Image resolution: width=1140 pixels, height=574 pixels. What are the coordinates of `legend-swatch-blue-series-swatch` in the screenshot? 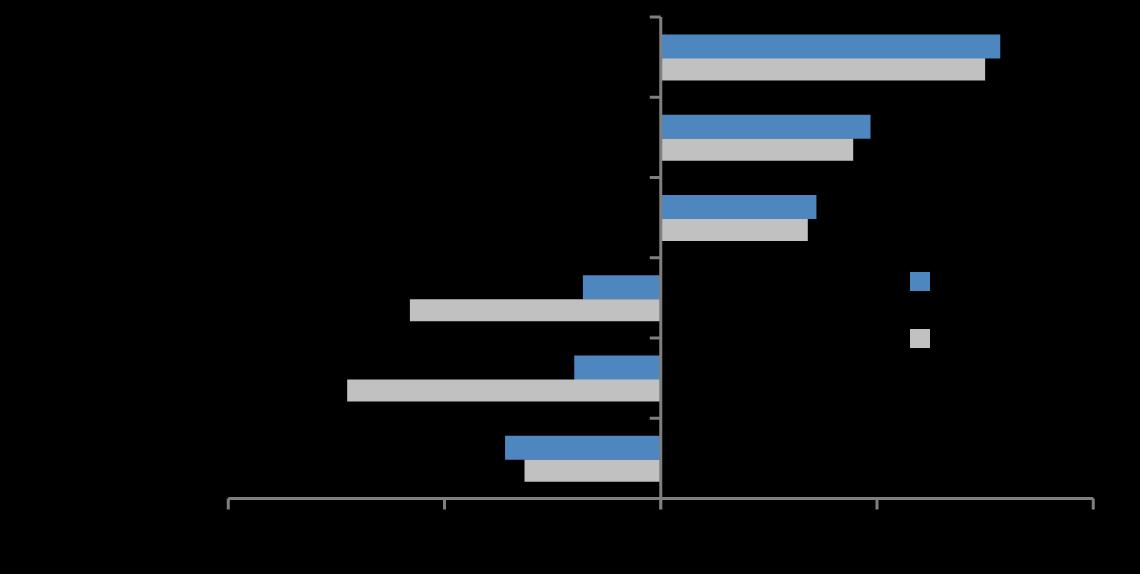 It's located at (920, 281).